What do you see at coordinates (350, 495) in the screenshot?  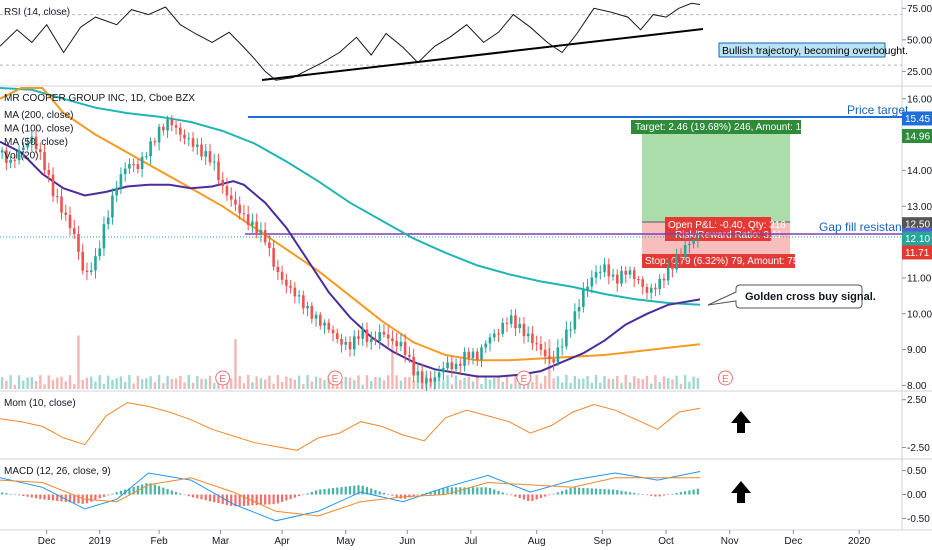 I see `macd-histogram` at bounding box center [350, 495].